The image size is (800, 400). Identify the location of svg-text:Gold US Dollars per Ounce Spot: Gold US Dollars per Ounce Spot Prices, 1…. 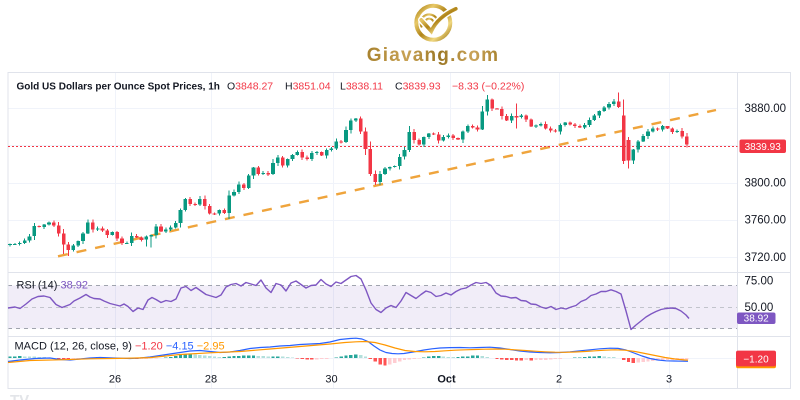
(118, 86).